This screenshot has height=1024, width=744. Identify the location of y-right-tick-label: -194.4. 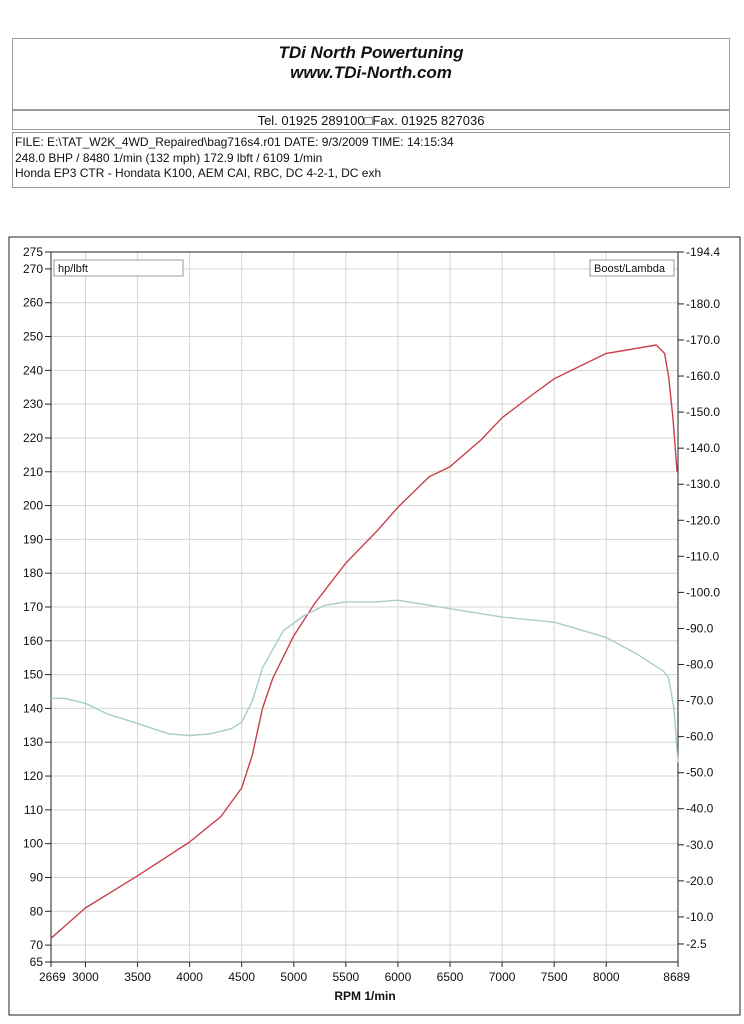
(703, 252).